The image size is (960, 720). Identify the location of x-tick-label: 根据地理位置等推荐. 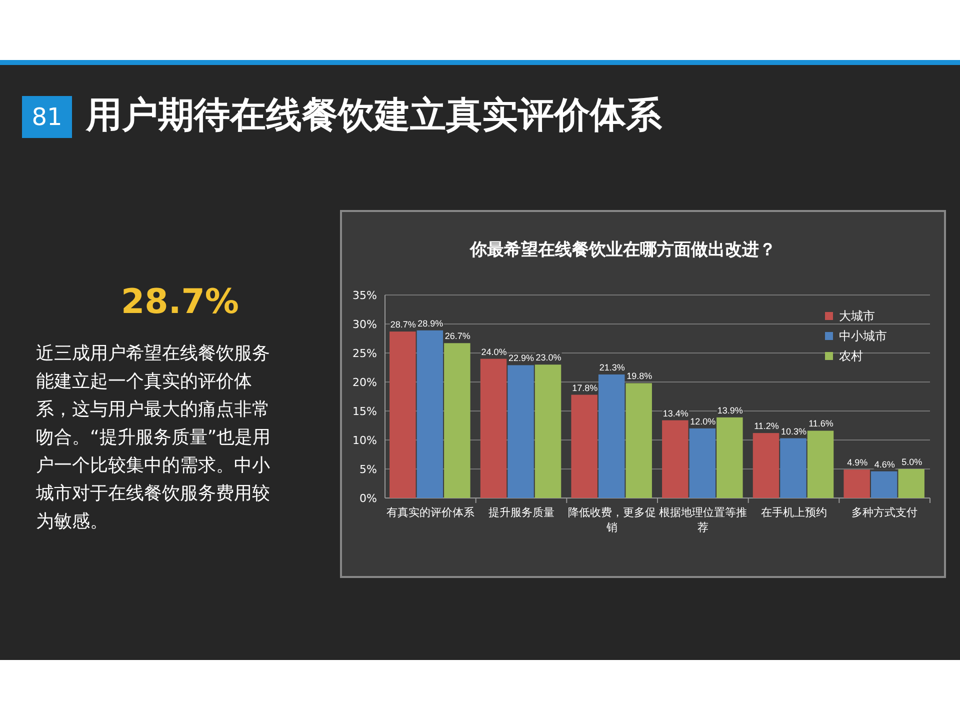
(702, 520).